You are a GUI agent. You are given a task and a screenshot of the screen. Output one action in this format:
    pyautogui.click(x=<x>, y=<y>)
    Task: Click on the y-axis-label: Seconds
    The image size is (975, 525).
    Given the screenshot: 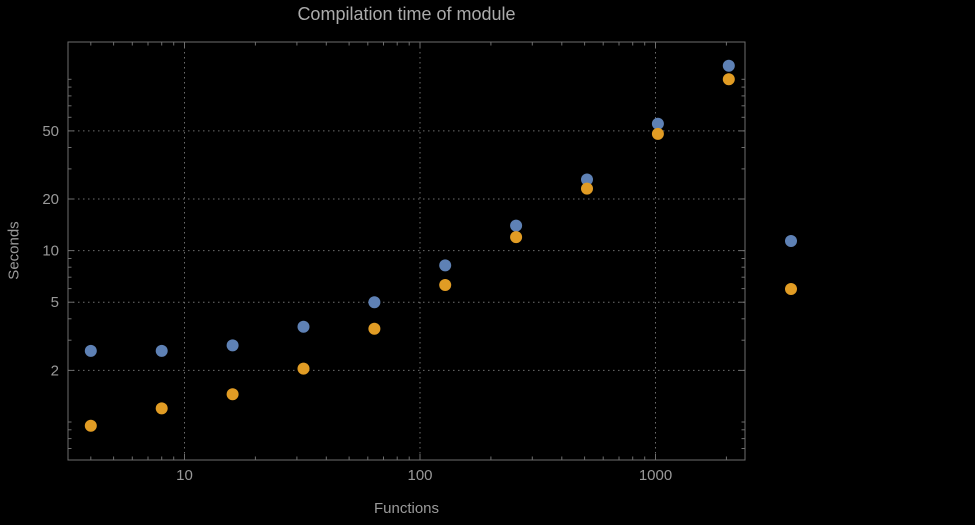 What is the action you would take?
    pyautogui.click(x=14, y=250)
    